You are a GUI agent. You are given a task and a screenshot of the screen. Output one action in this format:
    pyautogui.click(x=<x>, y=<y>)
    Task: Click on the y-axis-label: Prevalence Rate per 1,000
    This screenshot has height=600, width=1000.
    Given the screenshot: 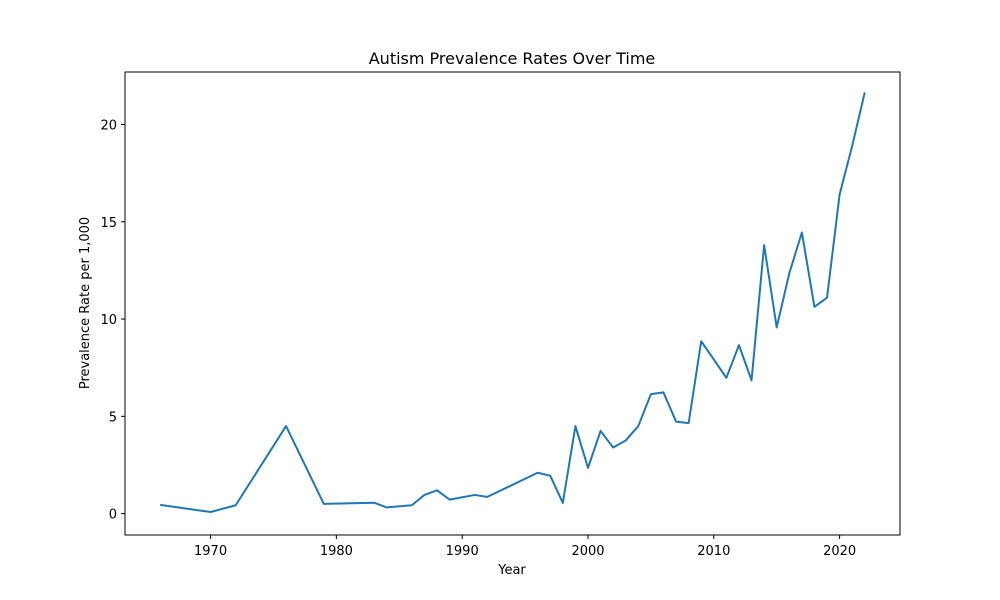 What is the action you would take?
    pyautogui.click(x=85, y=303)
    